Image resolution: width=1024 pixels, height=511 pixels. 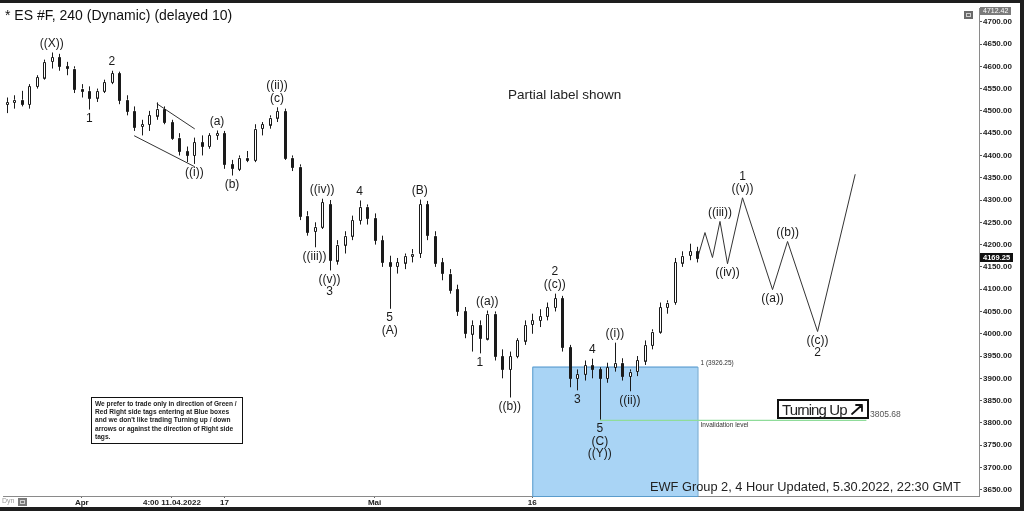 What do you see at coordinates (81, 502) in the screenshot?
I see `x-tick-label: Apr` at bounding box center [81, 502].